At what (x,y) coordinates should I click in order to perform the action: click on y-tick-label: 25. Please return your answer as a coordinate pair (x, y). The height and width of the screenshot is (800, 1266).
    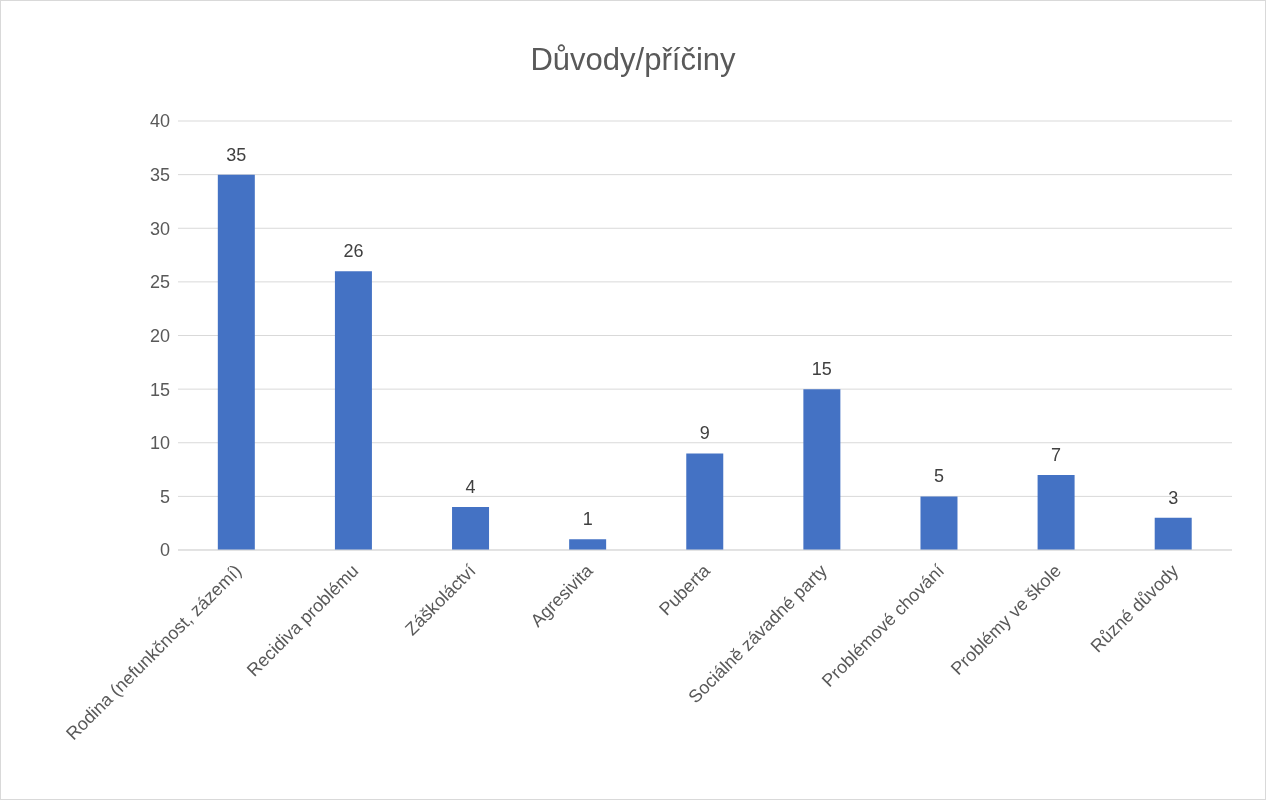
    Looking at the image, I should click on (159, 282).